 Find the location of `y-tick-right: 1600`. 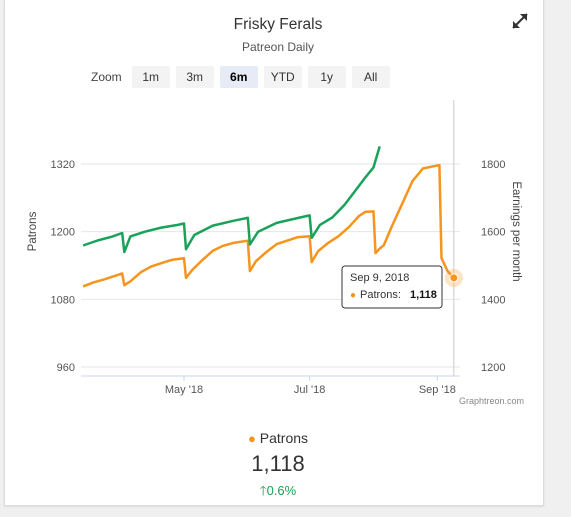

y-tick-right: 1600 is located at coordinates (493, 233).